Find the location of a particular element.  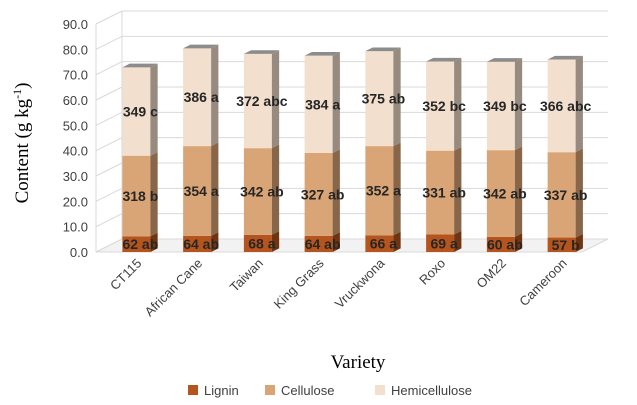

y-tick-label: 30.0 is located at coordinates (75, 176).